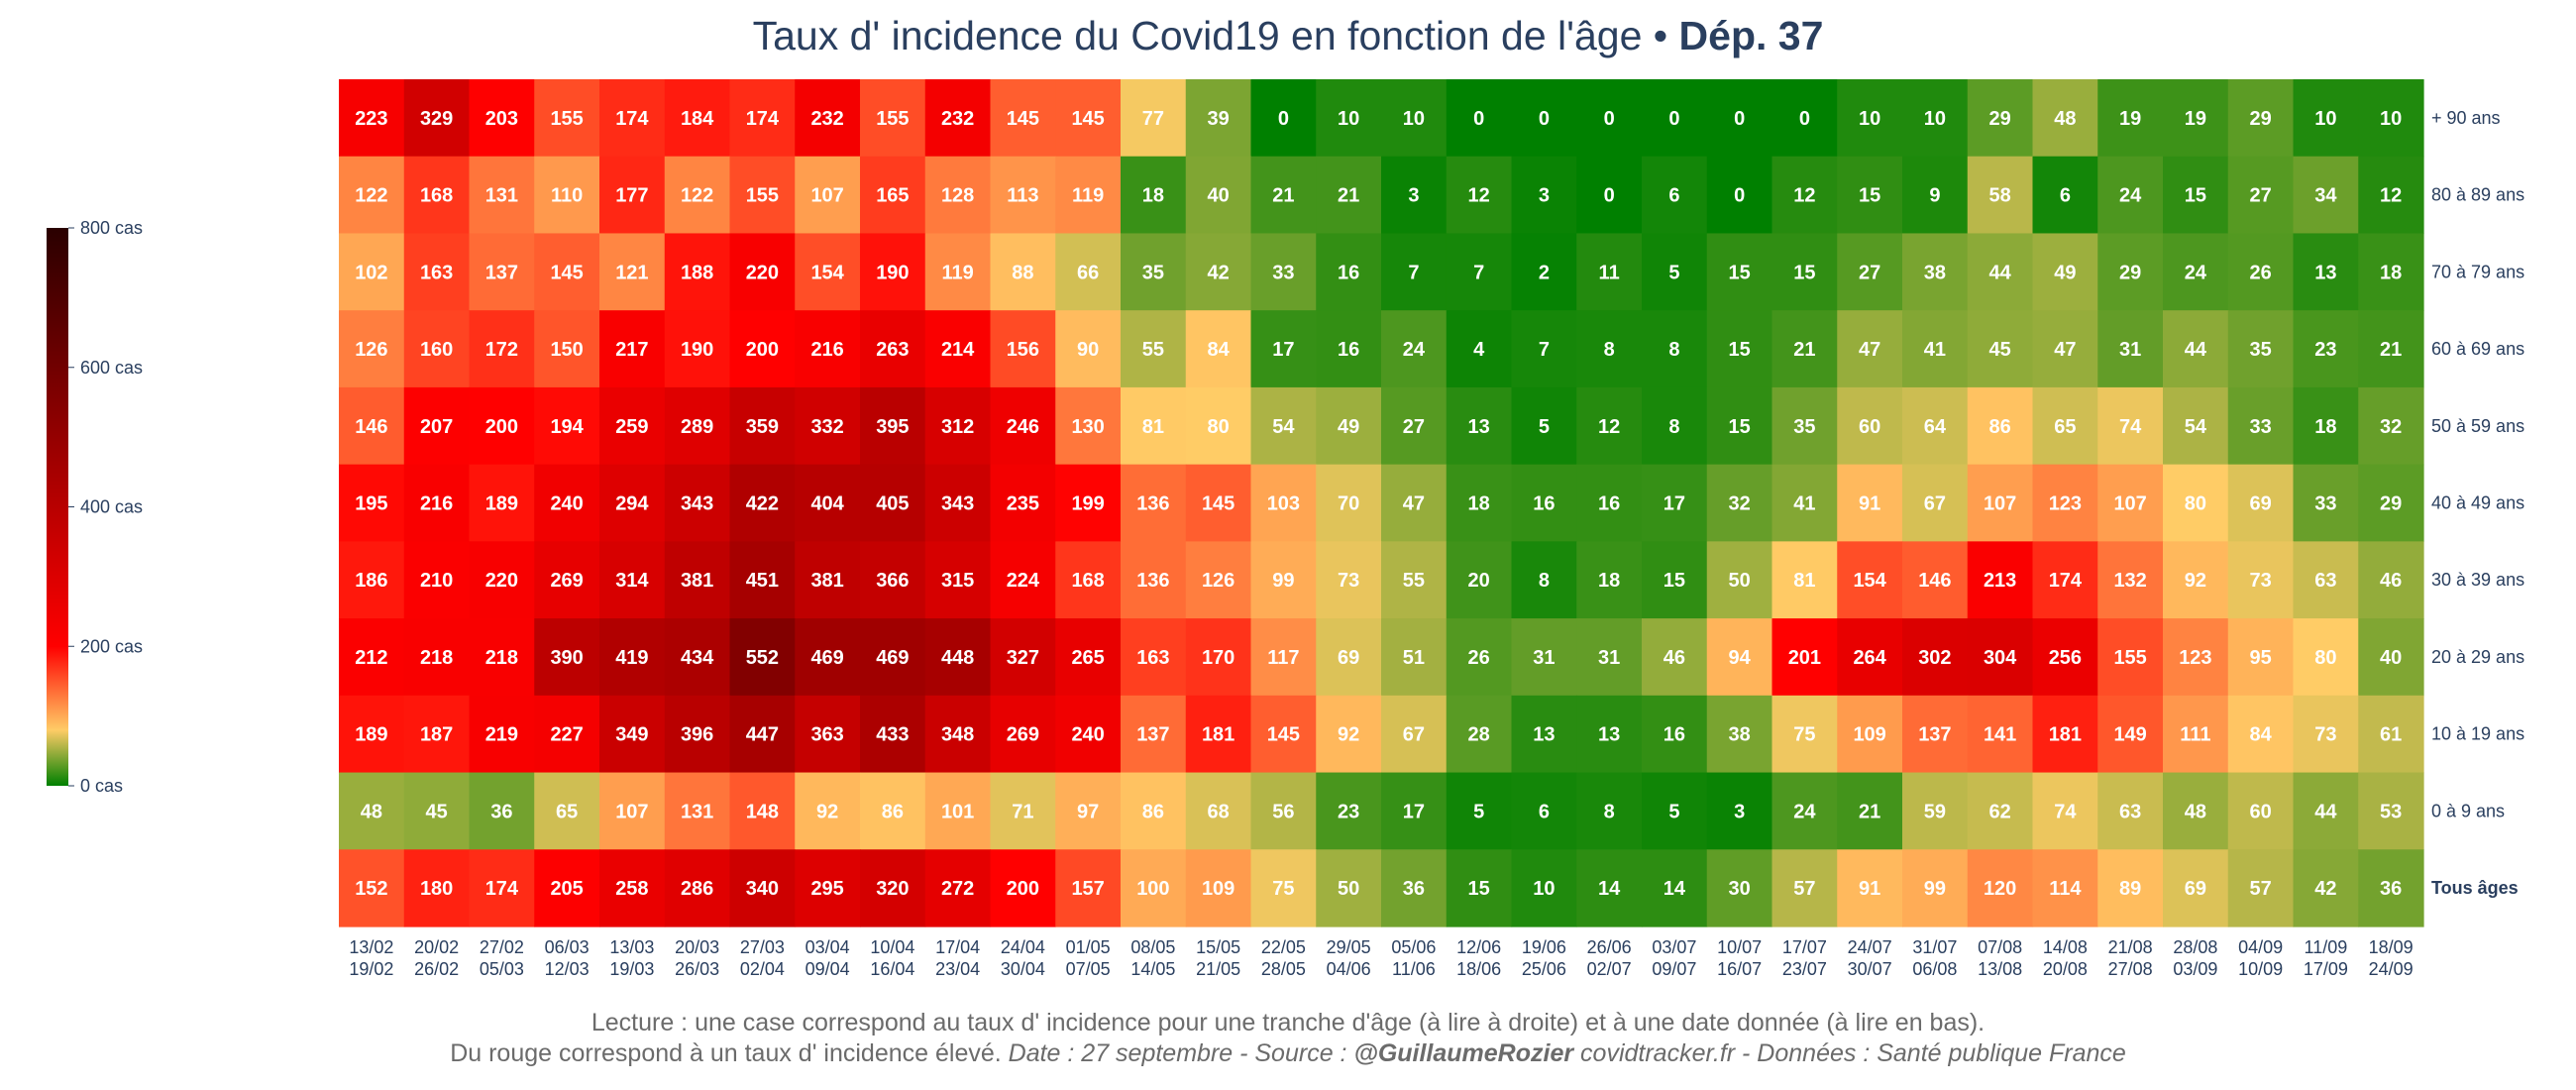  What do you see at coordinates (1219, 427) in the screenshot?
I see `cell-value-label: 80` at bounding box center [1219, 427].